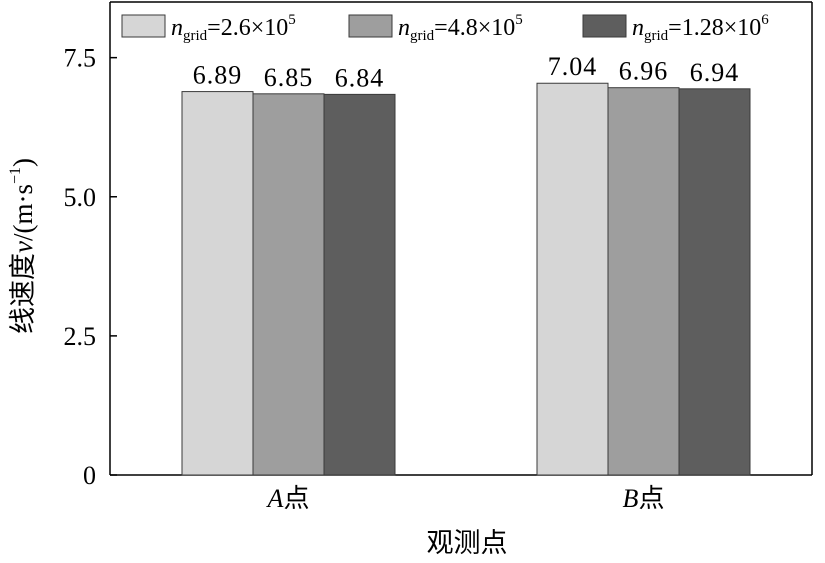  What do you see at coordinates (644, 71) in the screenshot?
I see `data-label: 6.96` at bounding box center [644, 71].